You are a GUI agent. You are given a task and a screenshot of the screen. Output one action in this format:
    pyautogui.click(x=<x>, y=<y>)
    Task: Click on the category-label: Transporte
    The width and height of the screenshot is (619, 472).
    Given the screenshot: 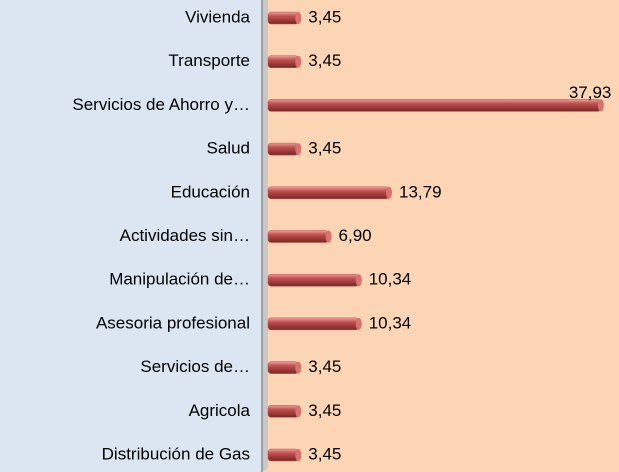 What is the action you would take?
    pyautogui.click(x=209, y=60)
    